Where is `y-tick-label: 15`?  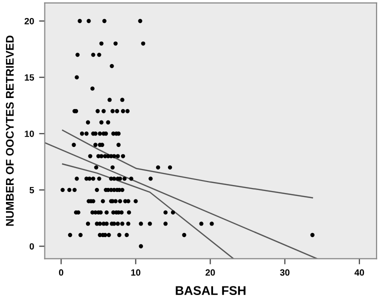 y-tick-label: 15 is located at coordinates (29, 77).